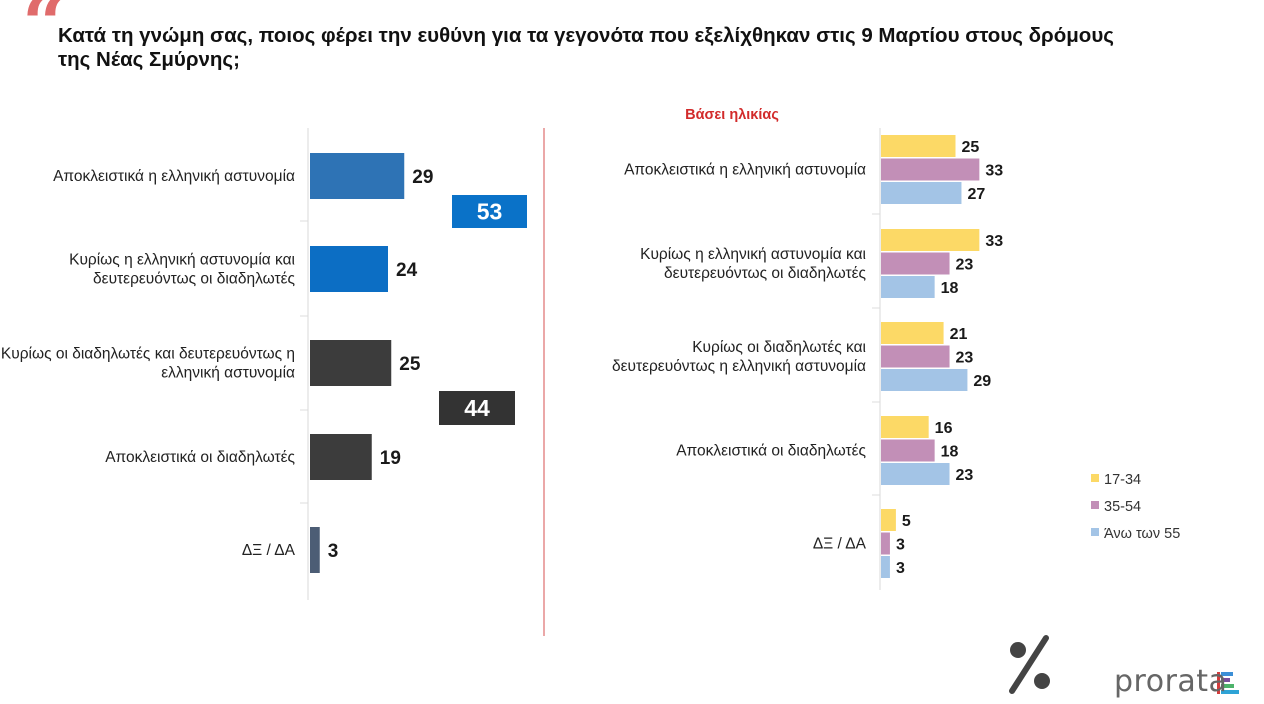 This screenshot has width=1264, height=704. Describe the element at coordinates (840, 544) in the screenshot. I see `age-category-label: ΔΞ / ΔΑ` at that location.